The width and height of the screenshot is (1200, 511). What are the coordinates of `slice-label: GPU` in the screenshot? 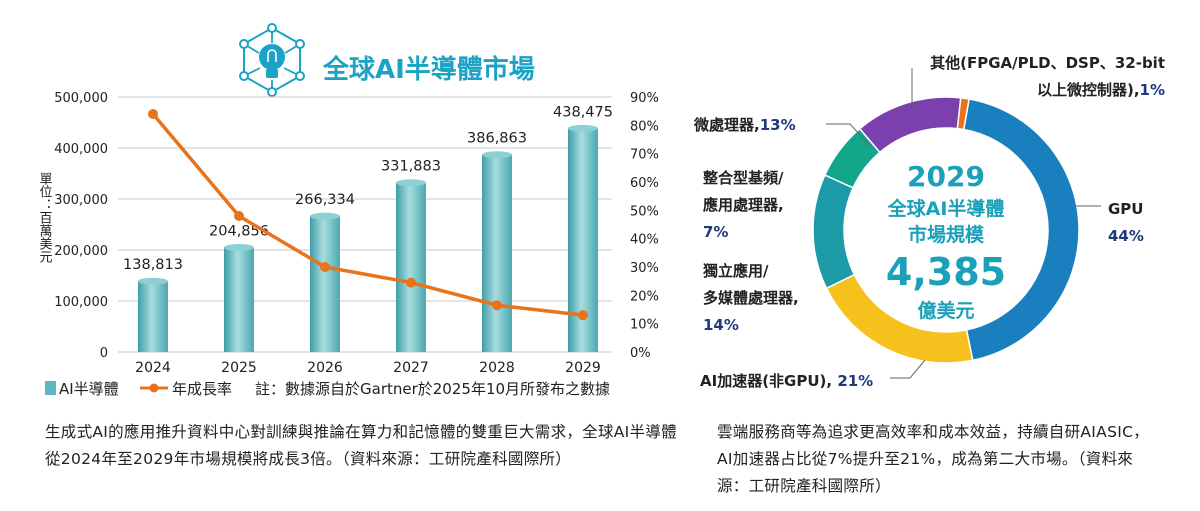 It's located at (1126, 209).